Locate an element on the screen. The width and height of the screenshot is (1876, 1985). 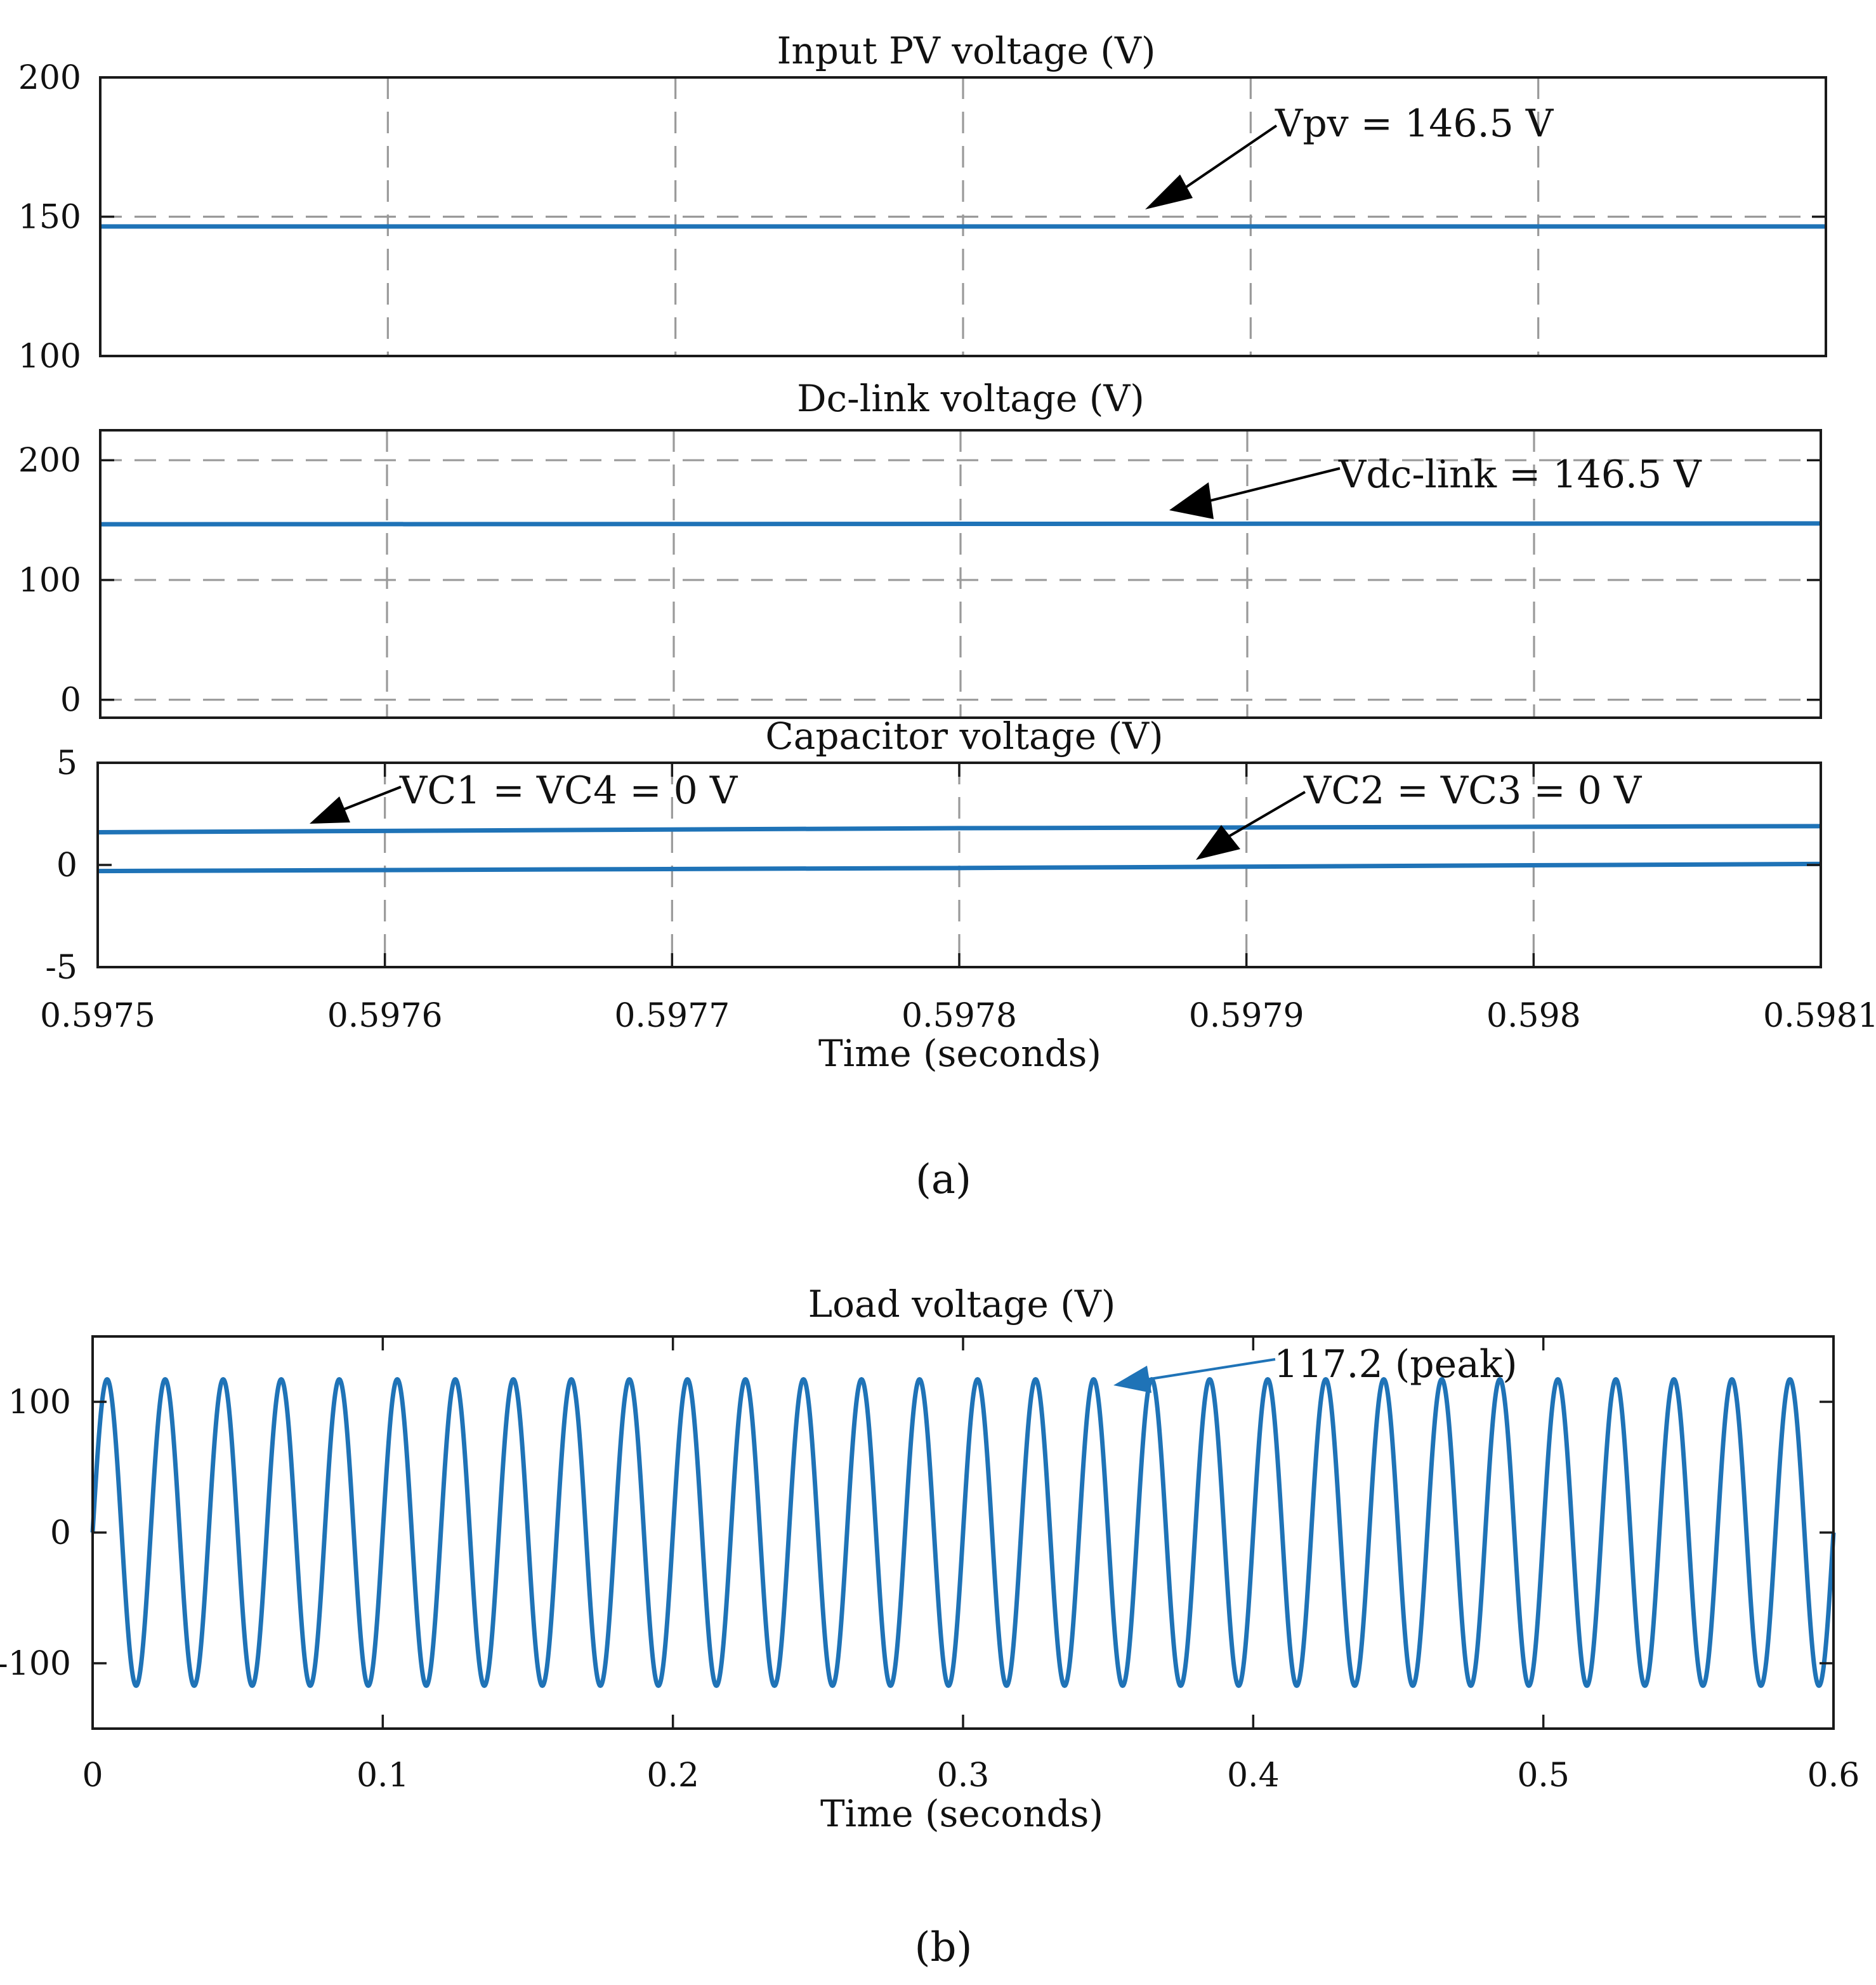
annotation-arrow-load is located at coordinates (1208, 1370).